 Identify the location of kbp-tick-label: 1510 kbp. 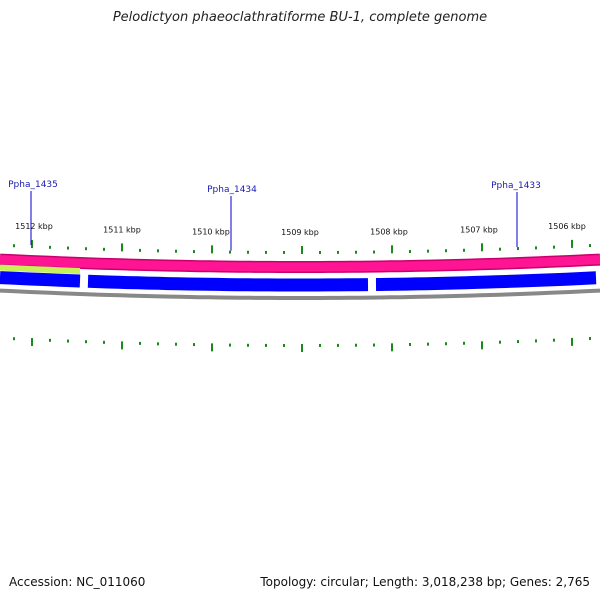
(211, 231).